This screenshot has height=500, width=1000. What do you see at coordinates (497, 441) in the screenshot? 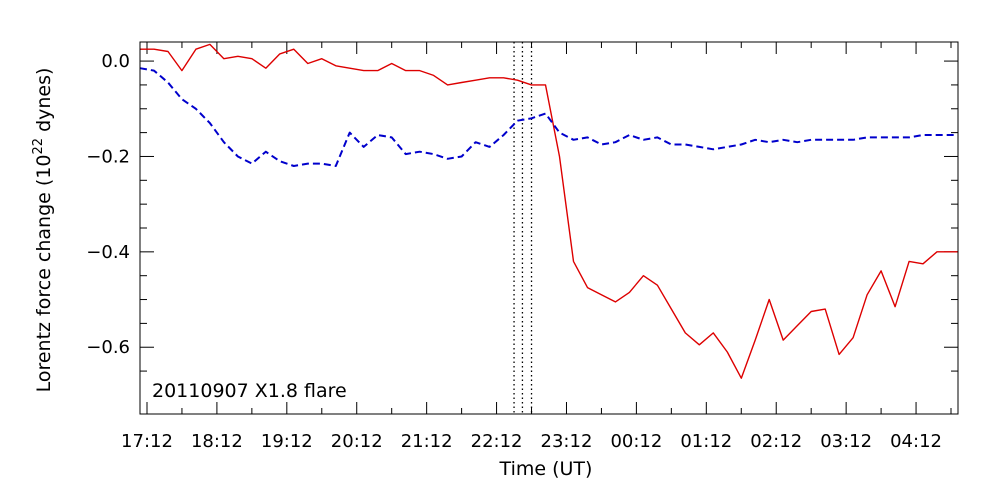
I see `x-tick-label: 22:12` at bounding box center [497, 441].